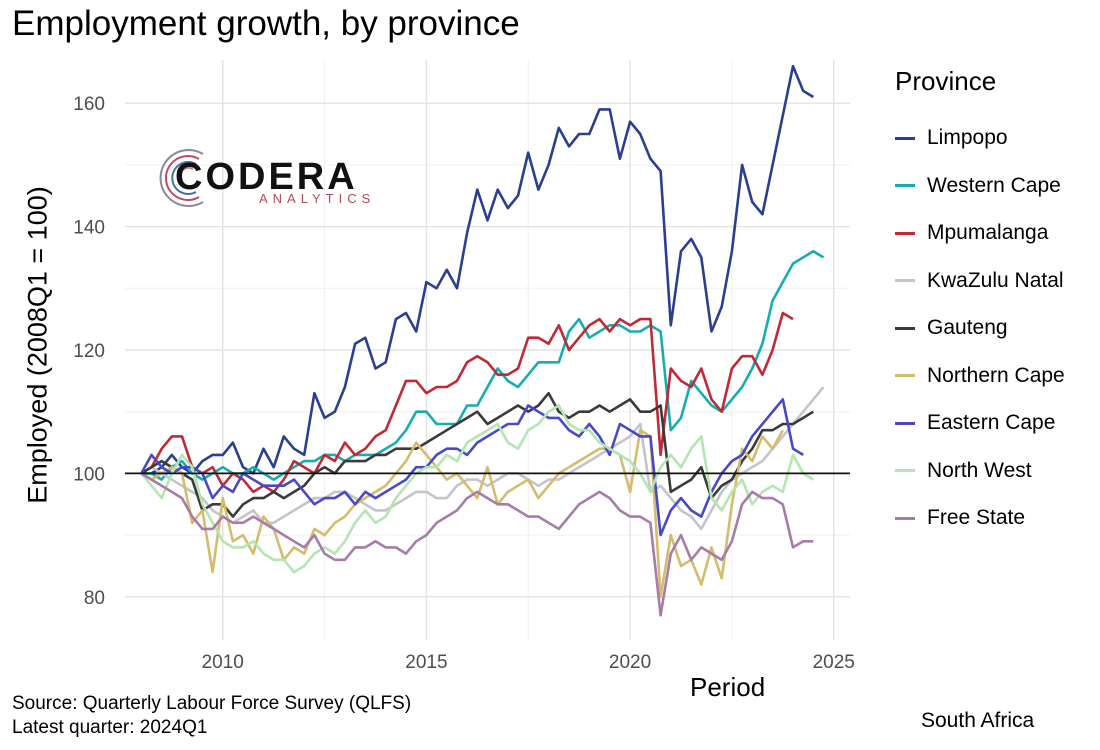  What do you see at coordinates (996, 375) in the screenshot?
I see `legend-label: Northern Cape` at bounding box center [996, 375].